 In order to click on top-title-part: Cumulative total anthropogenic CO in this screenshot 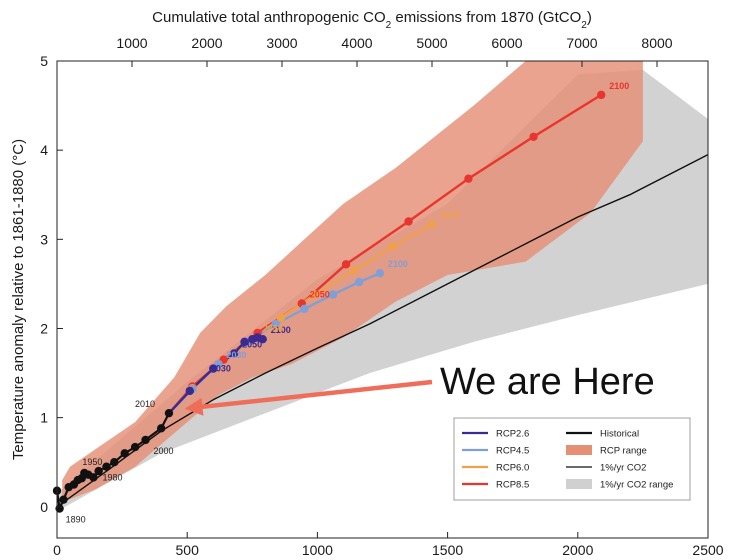, I will do `click(268, 17)`.